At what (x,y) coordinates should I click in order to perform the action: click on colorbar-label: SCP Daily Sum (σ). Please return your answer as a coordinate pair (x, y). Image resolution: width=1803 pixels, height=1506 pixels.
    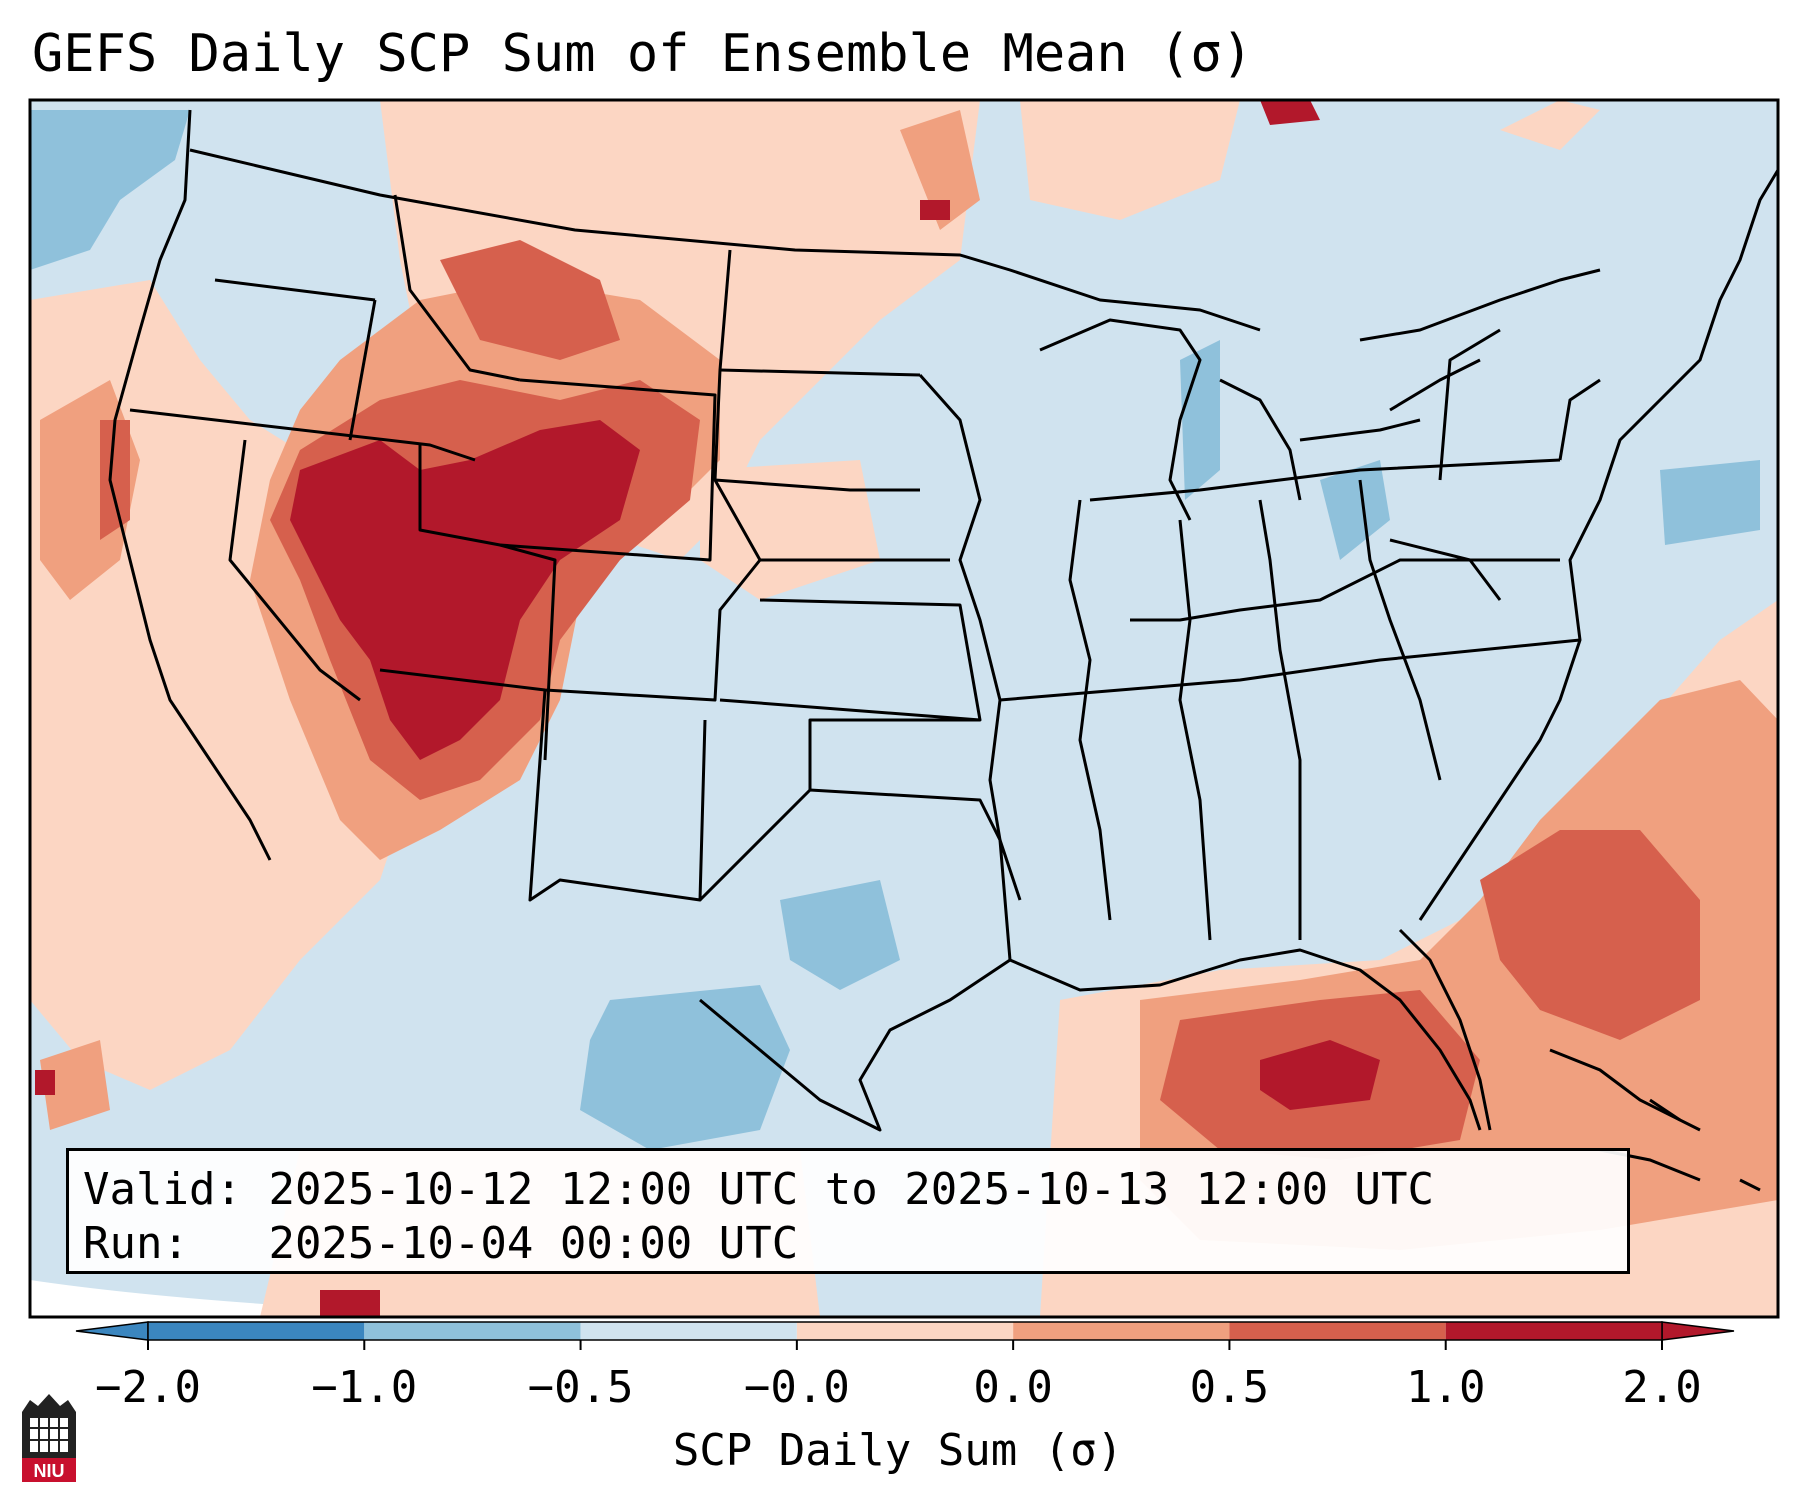
    Looking at the image, I should click on (898, 1450).